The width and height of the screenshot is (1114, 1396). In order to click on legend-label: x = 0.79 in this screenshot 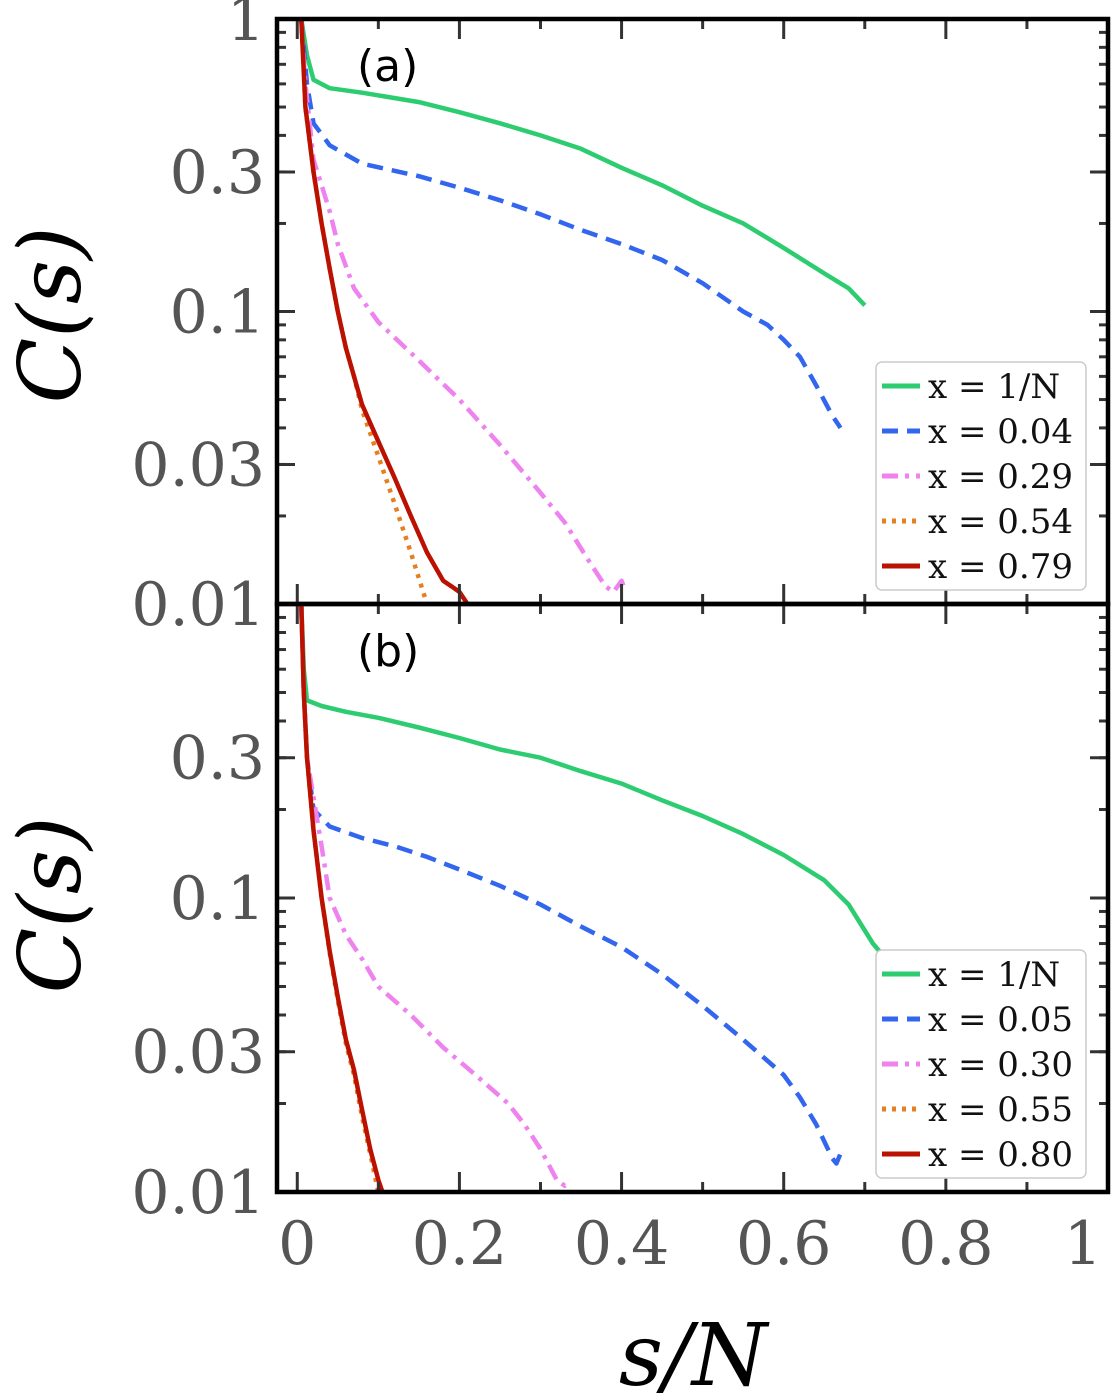, I will do `click(1000, 567)`.